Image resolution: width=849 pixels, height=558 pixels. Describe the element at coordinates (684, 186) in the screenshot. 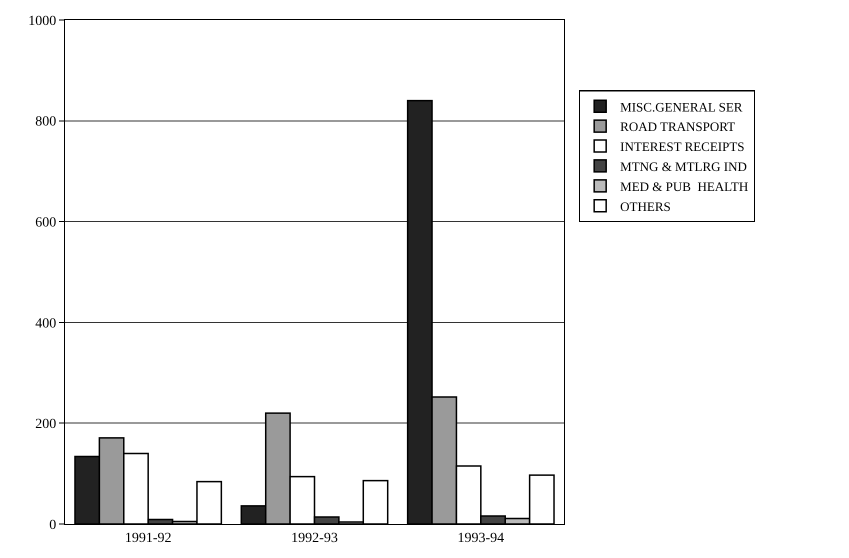

I see `legend-label: MED & PUB HEALTH` at that location.